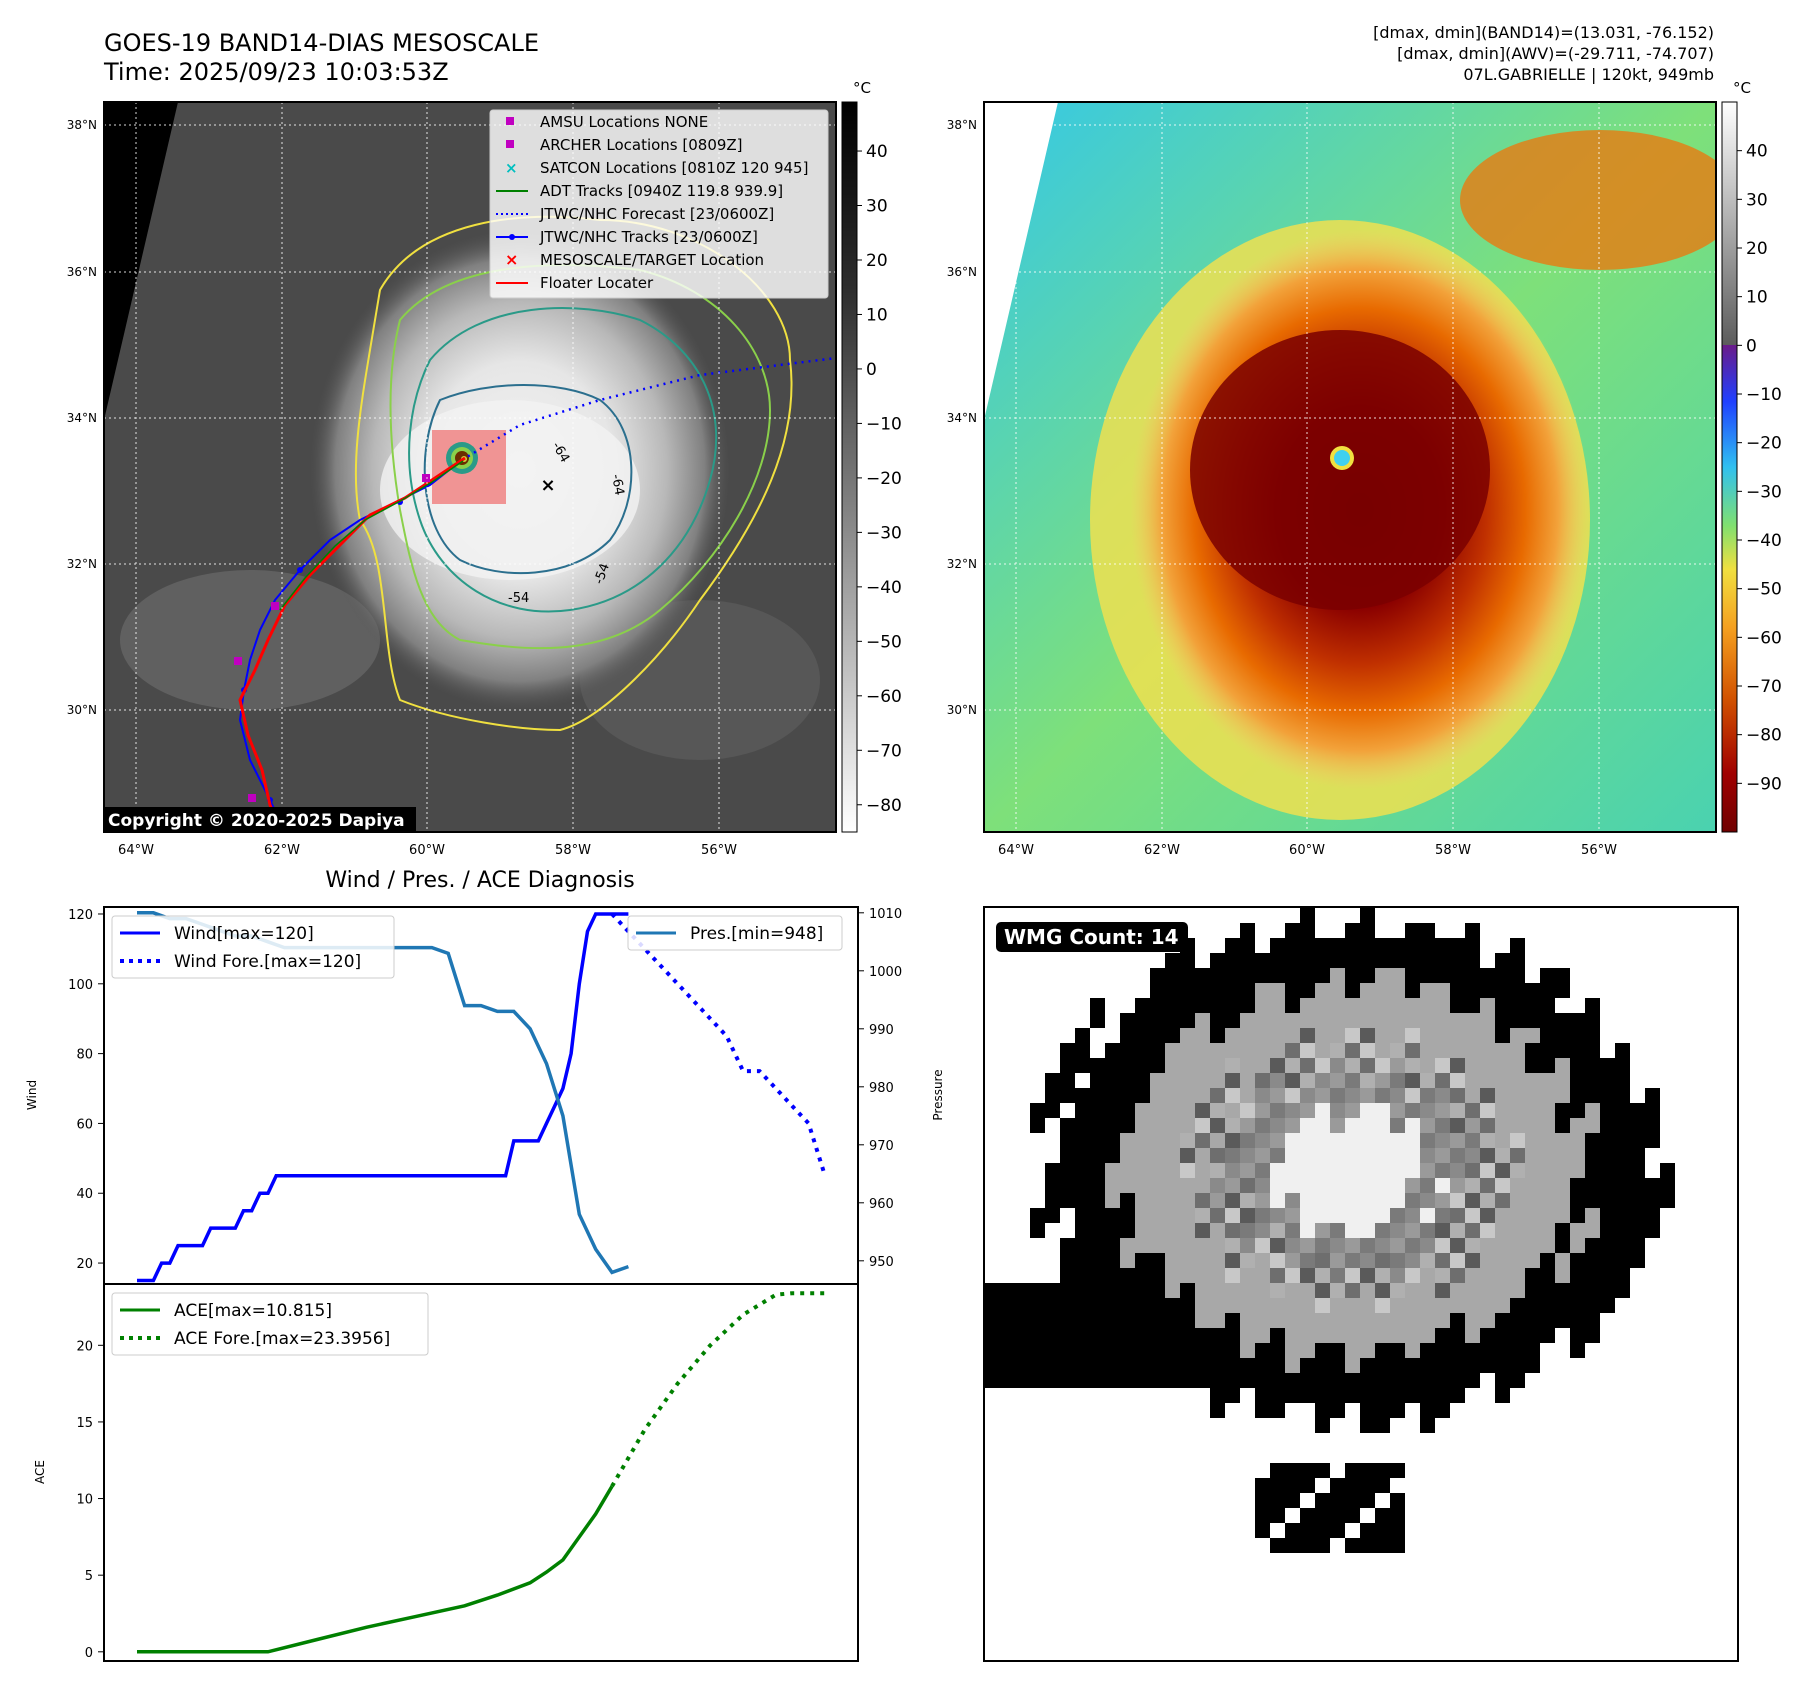  I want to click on lon-label-62-left: 62°W, so click(282, 850).